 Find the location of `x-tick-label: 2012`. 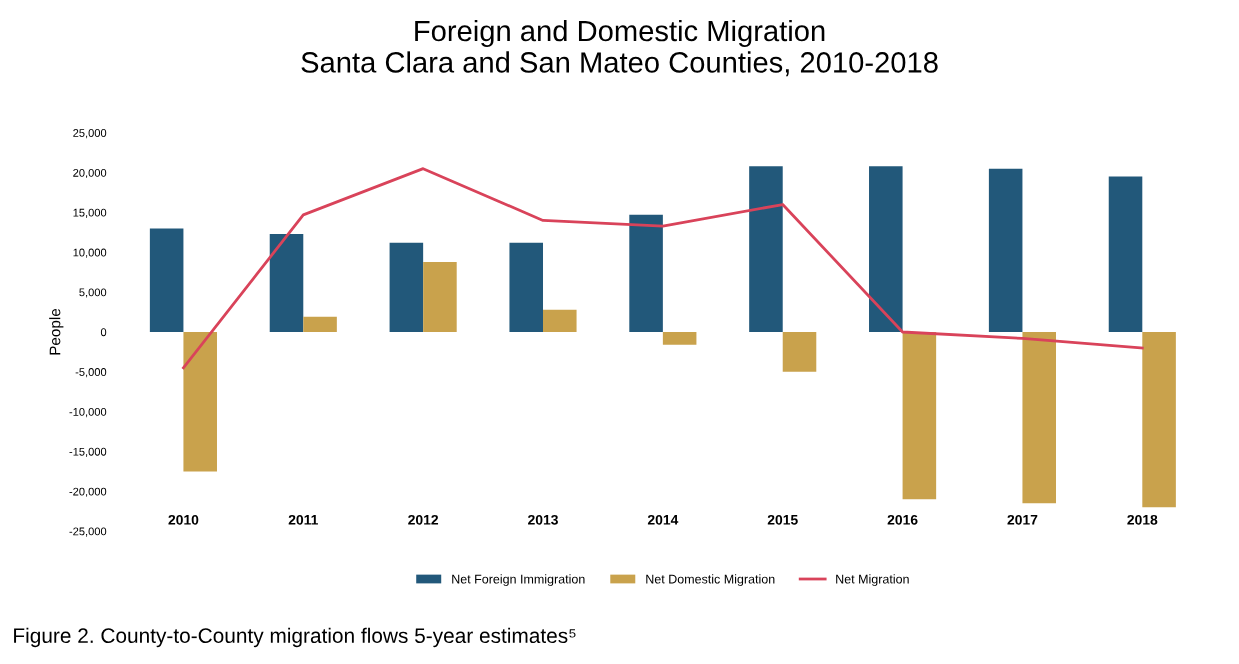

x-tick-label: 2012 is located at coordinates (423, 519).